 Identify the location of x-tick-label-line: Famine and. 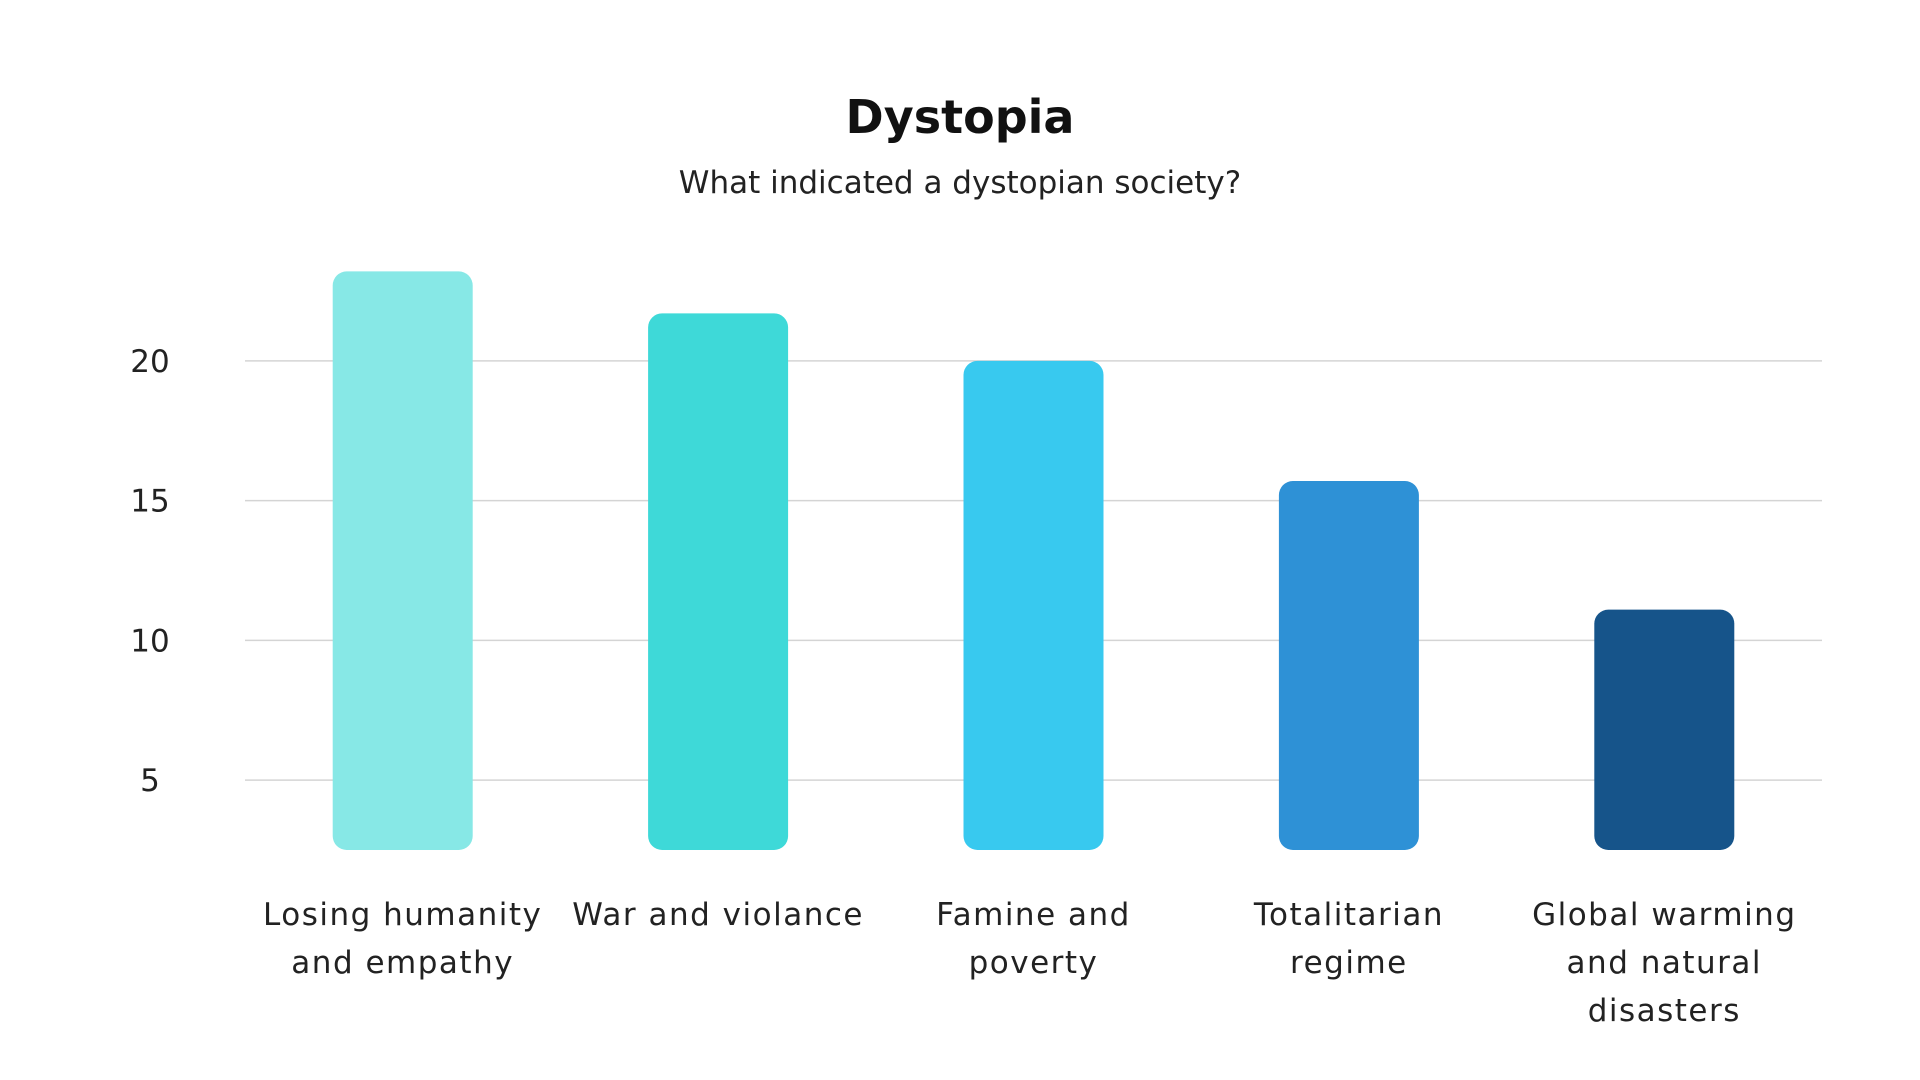
(1033, 915).